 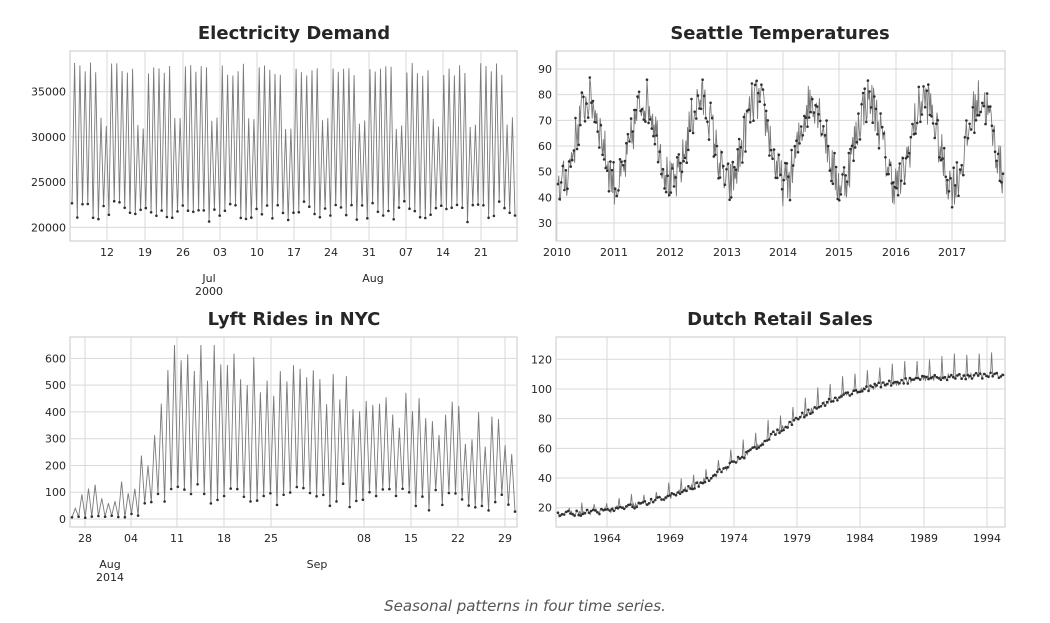 I want to click on chart-title-lyft: Lyft Rides in NYC, so click(x=294, y=319).